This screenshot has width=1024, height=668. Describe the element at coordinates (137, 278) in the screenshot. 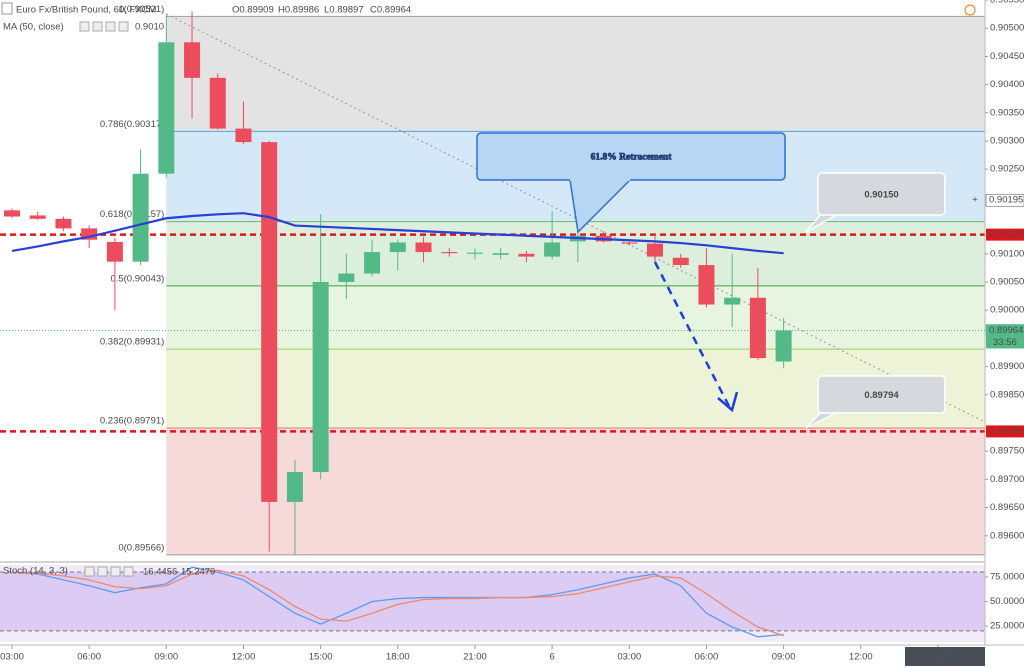

I see `fib-label: 0.5(0.90043)` at that location.